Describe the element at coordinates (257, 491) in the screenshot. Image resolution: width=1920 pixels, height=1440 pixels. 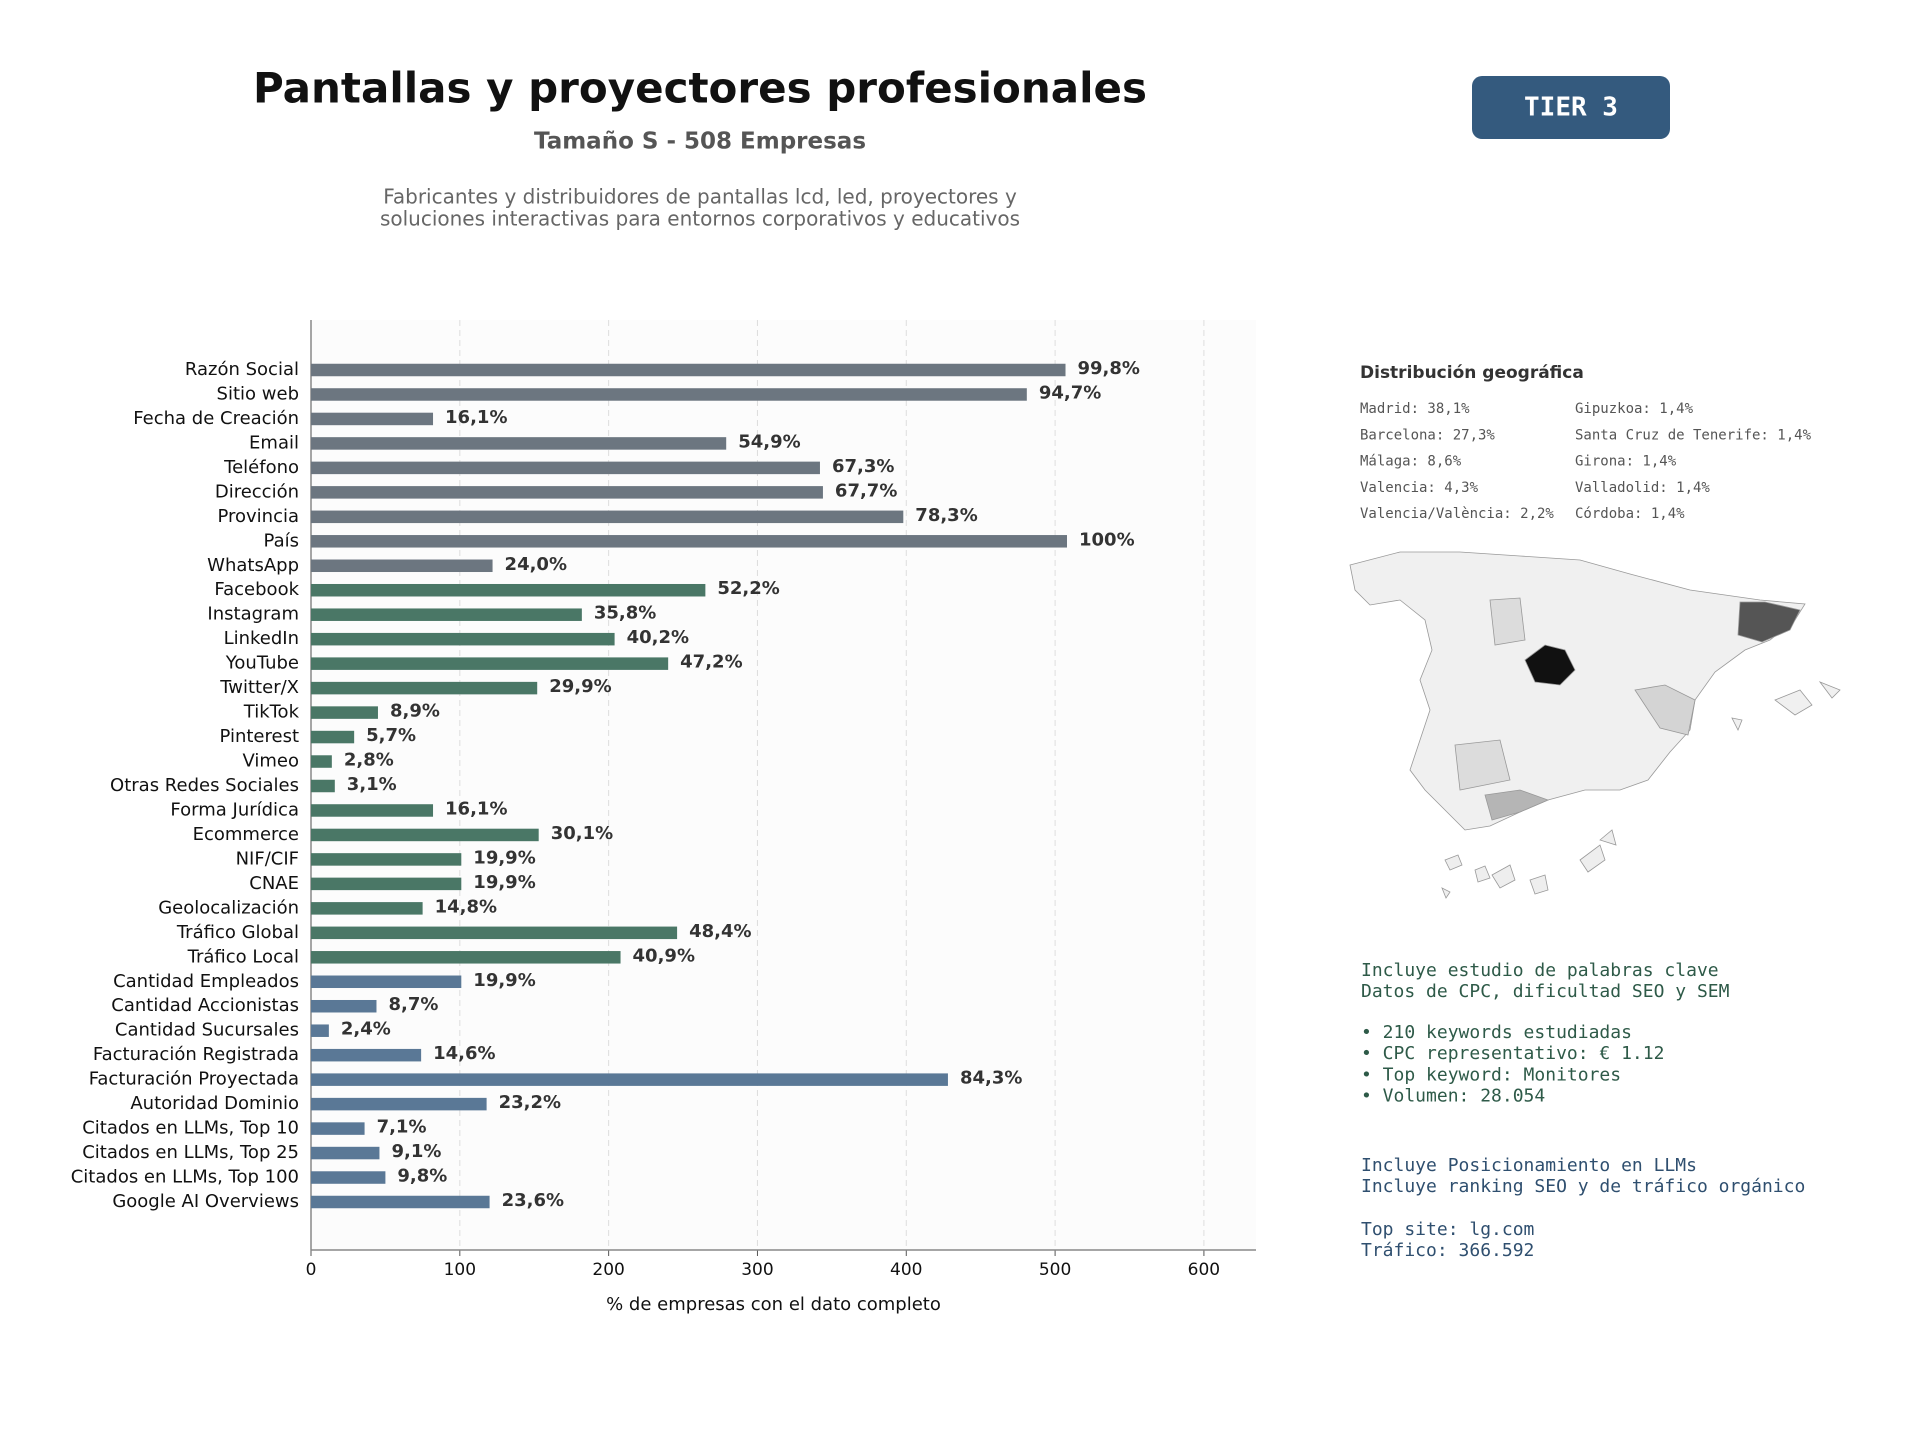
I see `y-tick-label: Dirección` at that location.